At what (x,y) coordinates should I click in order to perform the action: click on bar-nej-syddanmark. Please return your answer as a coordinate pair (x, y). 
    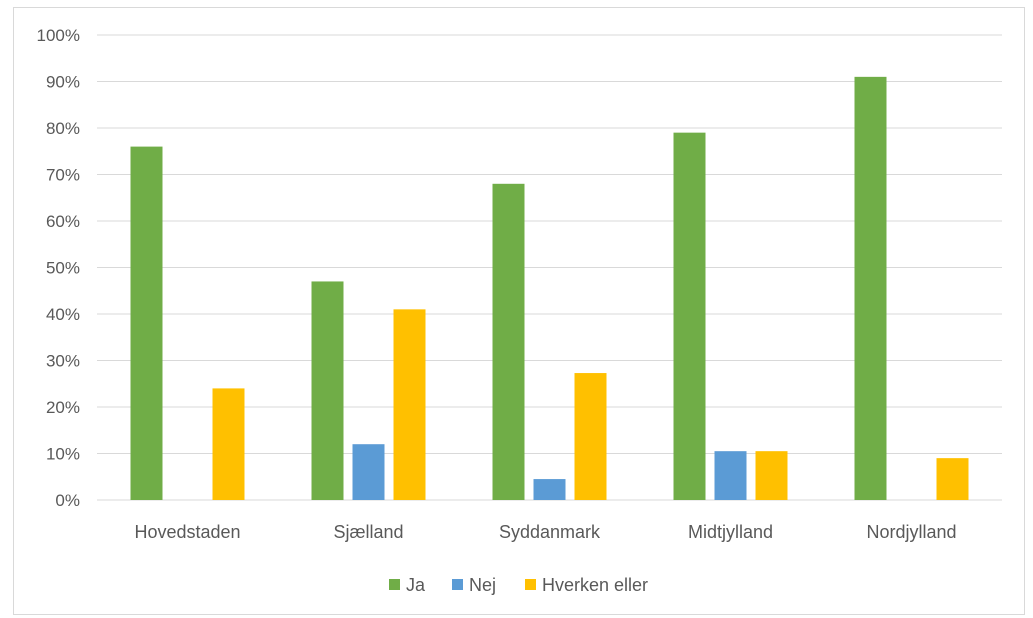
    Looking at the image, I should click on (549, 489).